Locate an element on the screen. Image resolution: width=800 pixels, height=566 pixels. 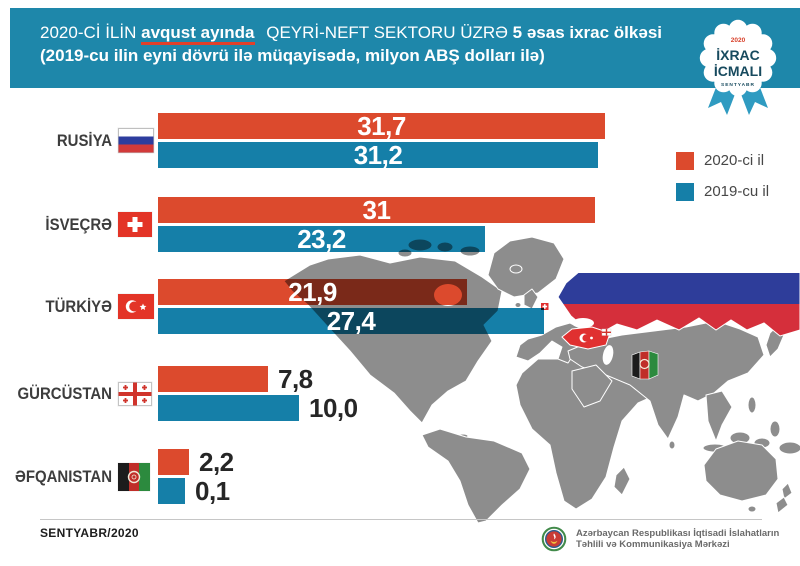
bar-value-2019-rusiya: 31,2 is located at coordinates (378, 155).